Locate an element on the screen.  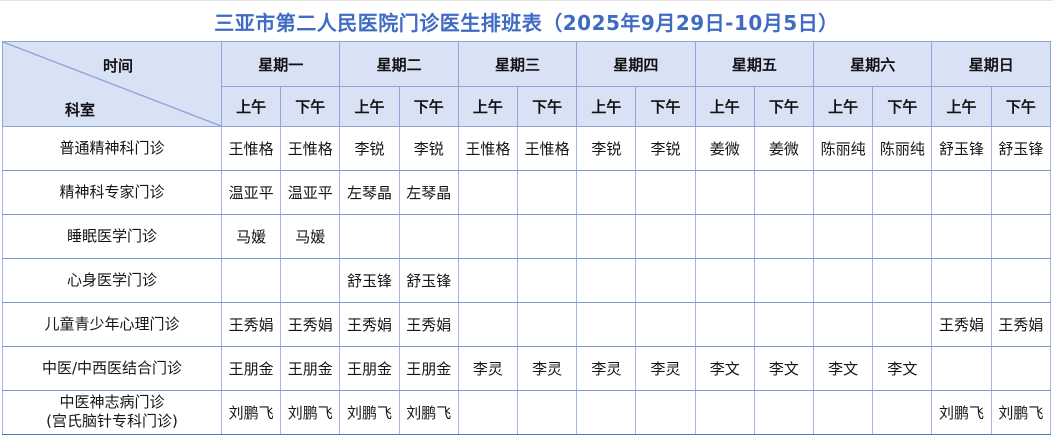
day-header-monday: 星期一 is located at coordinates (280, 64).